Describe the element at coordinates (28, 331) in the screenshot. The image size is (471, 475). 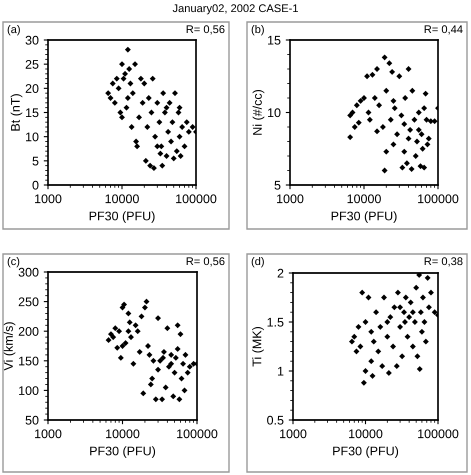
I see `y-tick-label: 200` at that location.